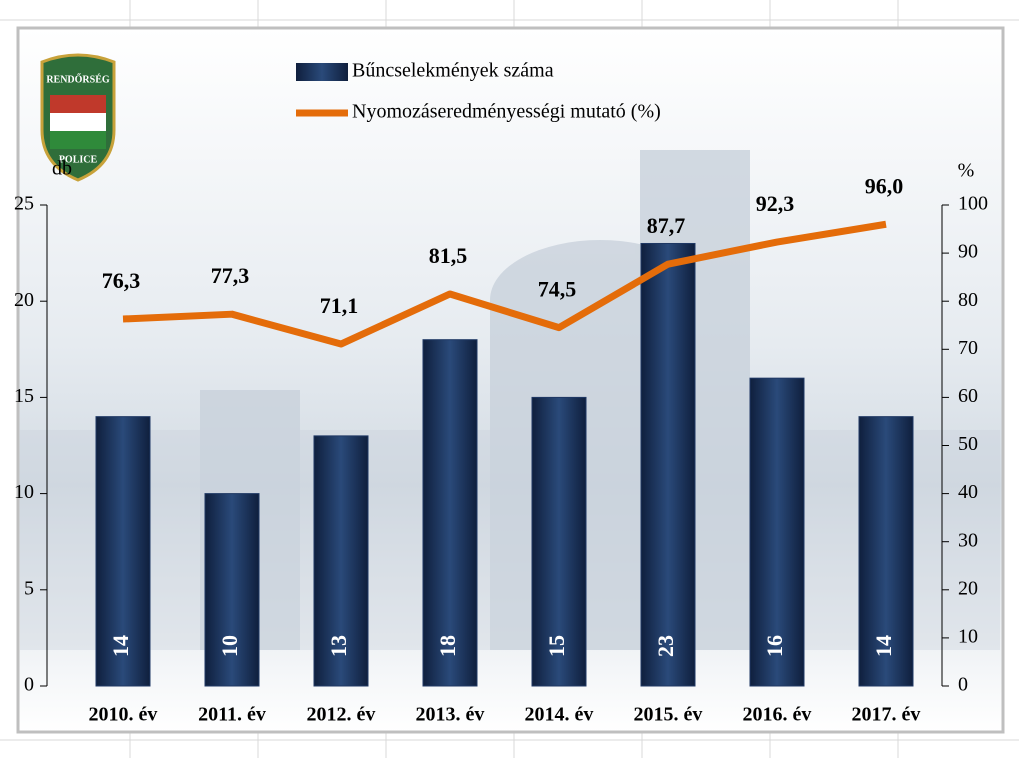 The height and width of the screenshot is (758, 1019). What do you see at coordinates (121, 280) in the screenshot?
I see `line-label: 76,3` at bounding box center [121, 280].